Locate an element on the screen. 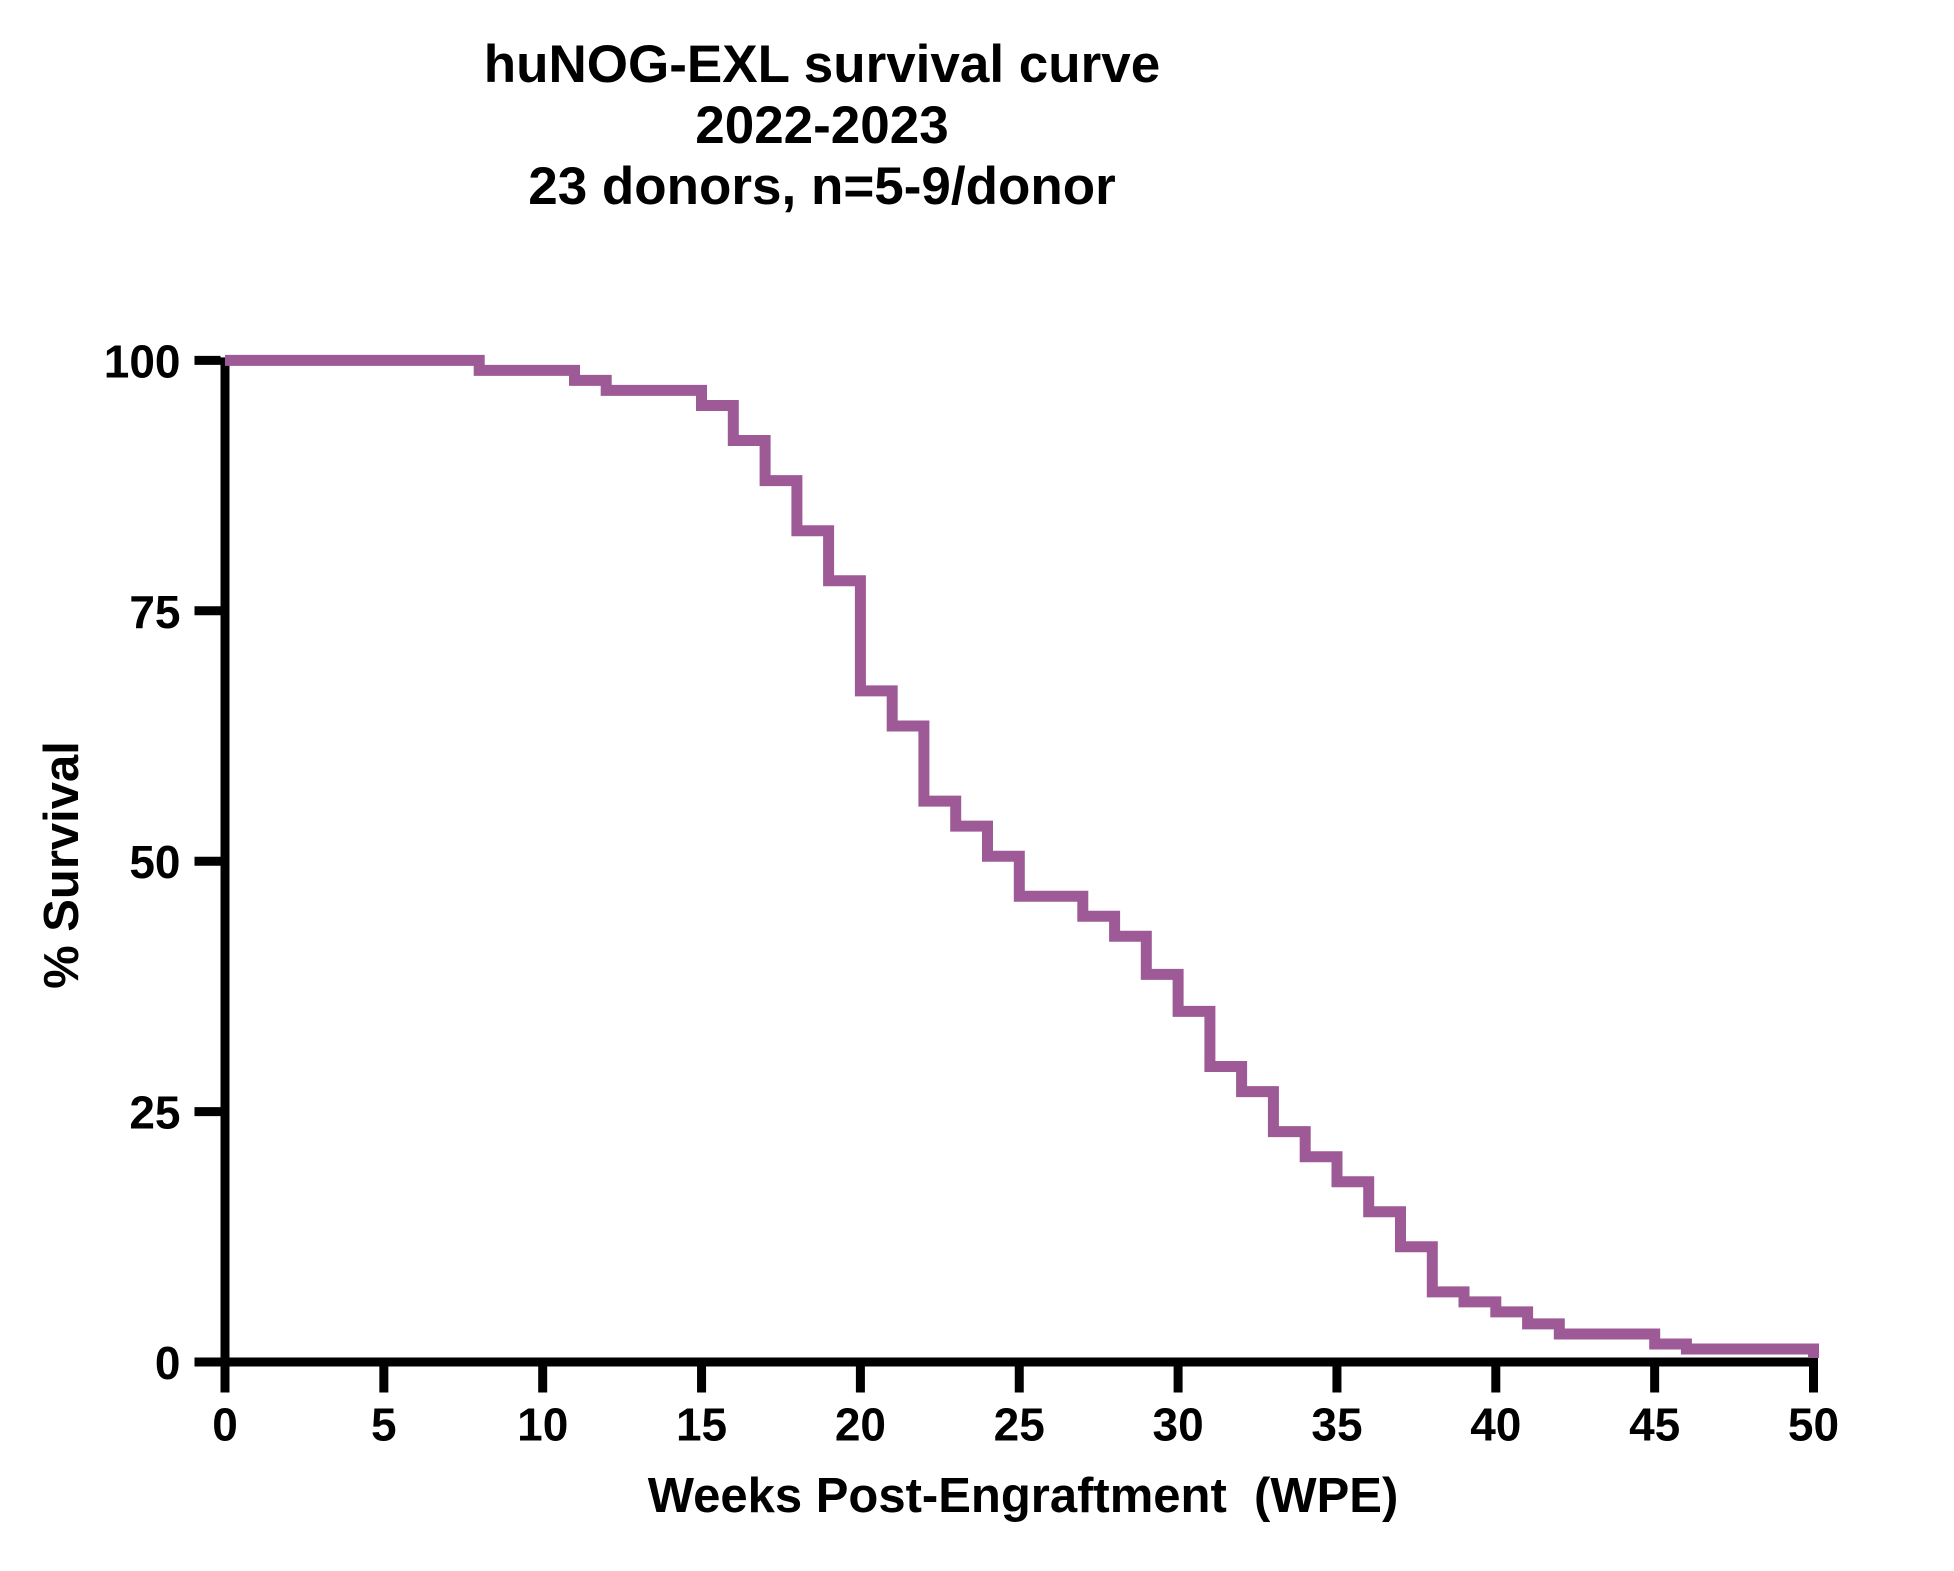  x-tick-label-10: 10 is located at coordinates (542, 1425).